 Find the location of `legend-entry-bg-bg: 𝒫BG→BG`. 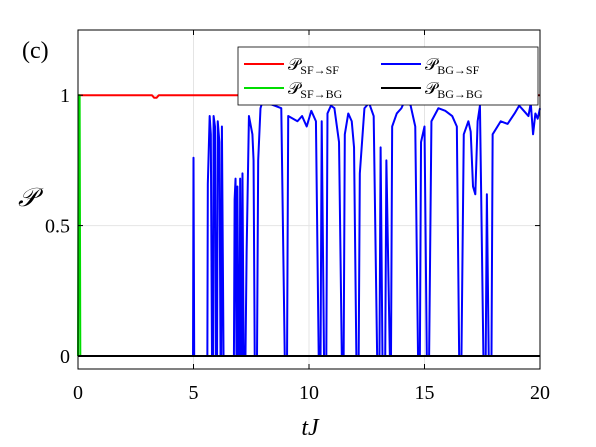

legend-entry-bg-bg: 𝒫BG→BG is located at coordinates (432, 90).